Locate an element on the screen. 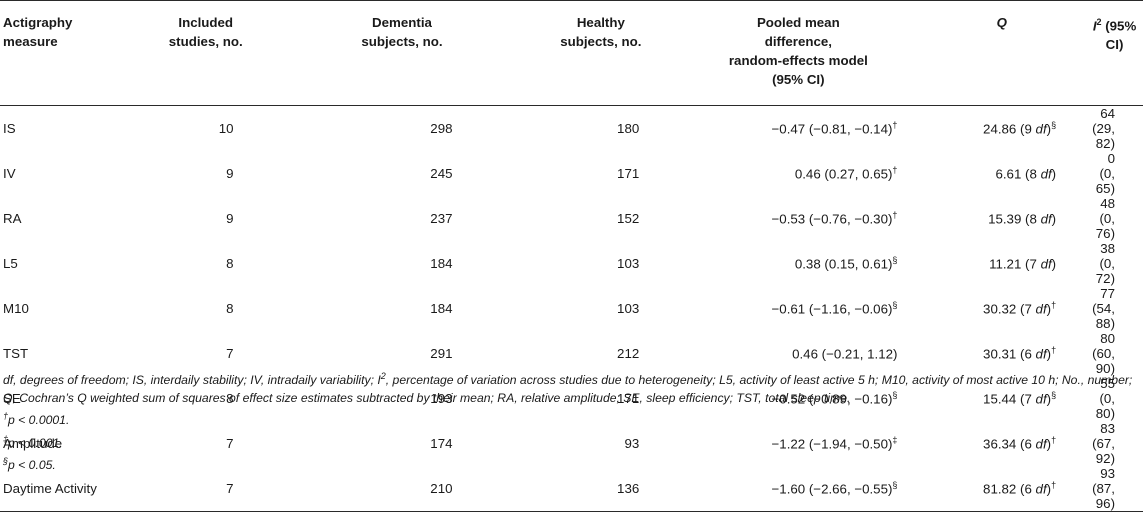 The height and width of the screenshot is (512, 1143). cell-i2: 77 (54, 88) is located at coordinates (1104, 308).